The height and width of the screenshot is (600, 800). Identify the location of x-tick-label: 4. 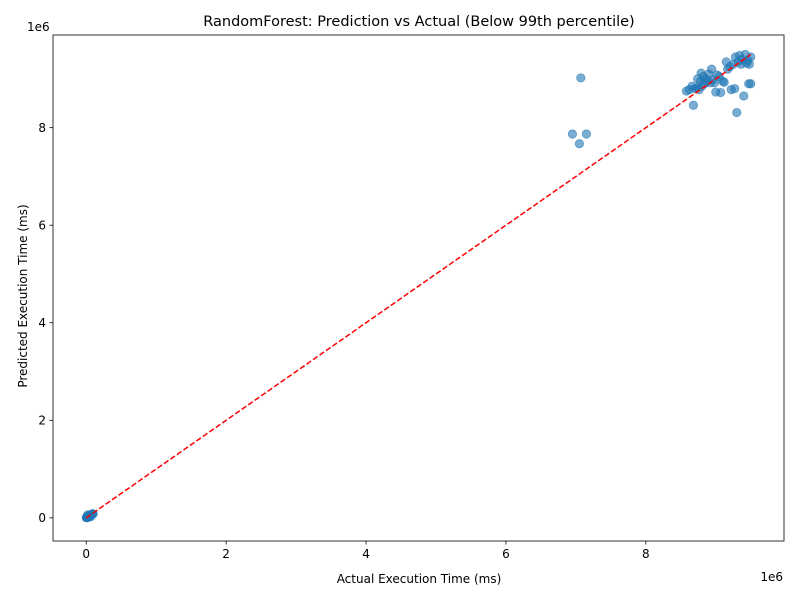
(366, 554).